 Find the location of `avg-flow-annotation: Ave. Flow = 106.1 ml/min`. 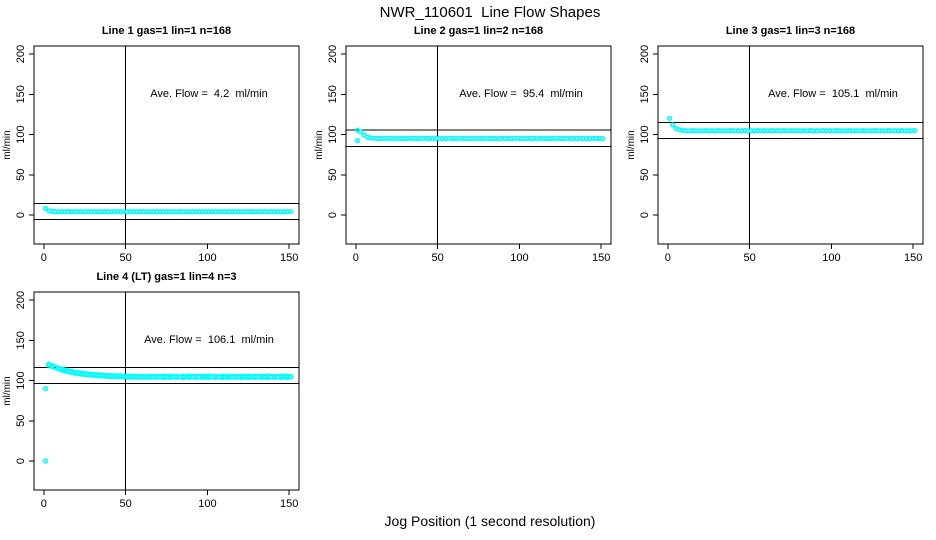

avg-flow-annotation: Ave. Flow = 106.1 ml/min is located at coordinates (209, 340).